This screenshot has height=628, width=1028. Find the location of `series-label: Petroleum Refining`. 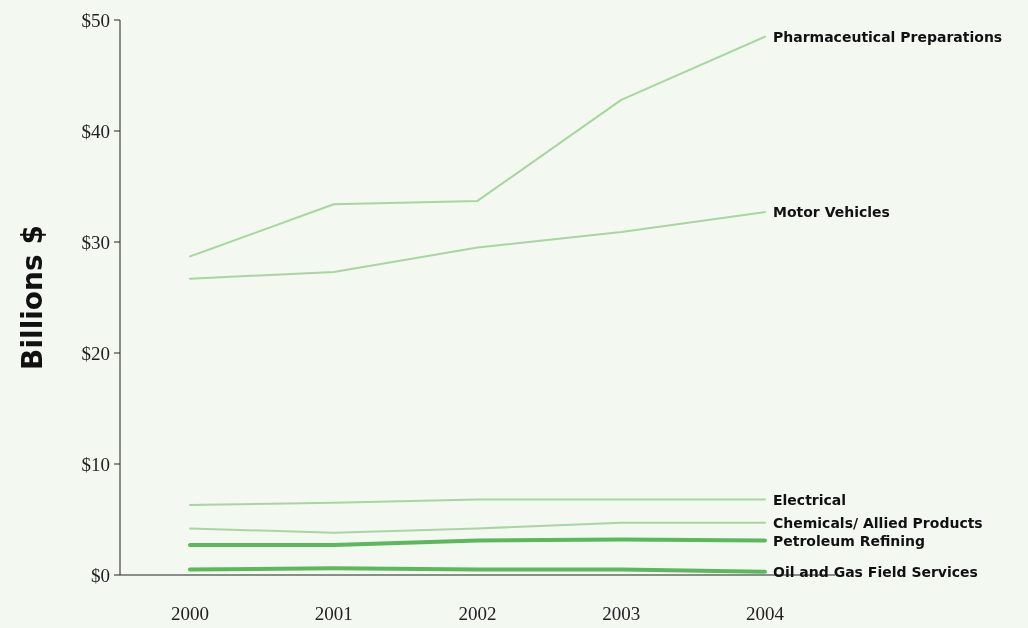

series-label: Petroleum Refining is located at coordinates (849, 540).